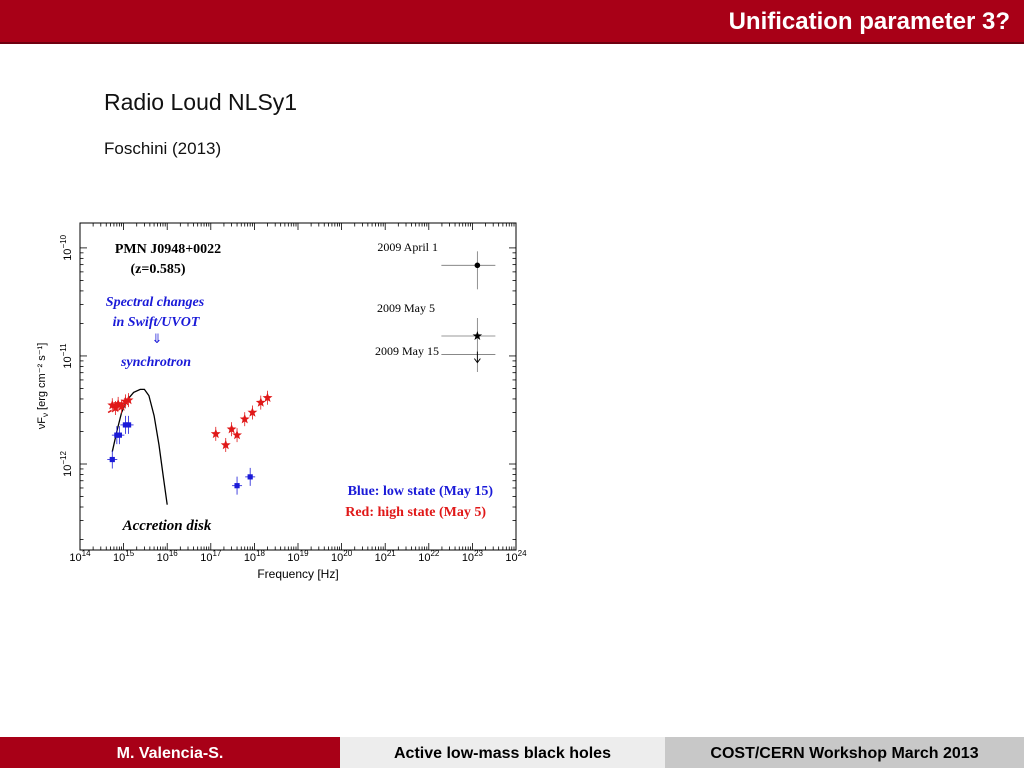  I want to click on slide-title: Unification parameter 3?, so click(869, 21).